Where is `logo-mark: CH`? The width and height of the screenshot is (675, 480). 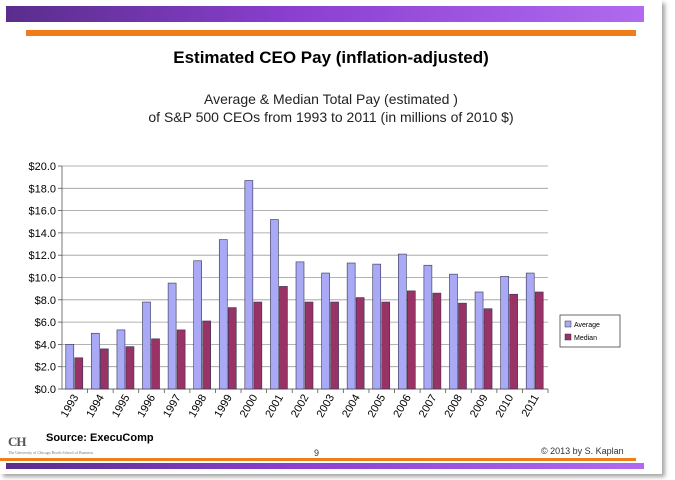
logo-mark: CH is located at coordinates (17, 441).